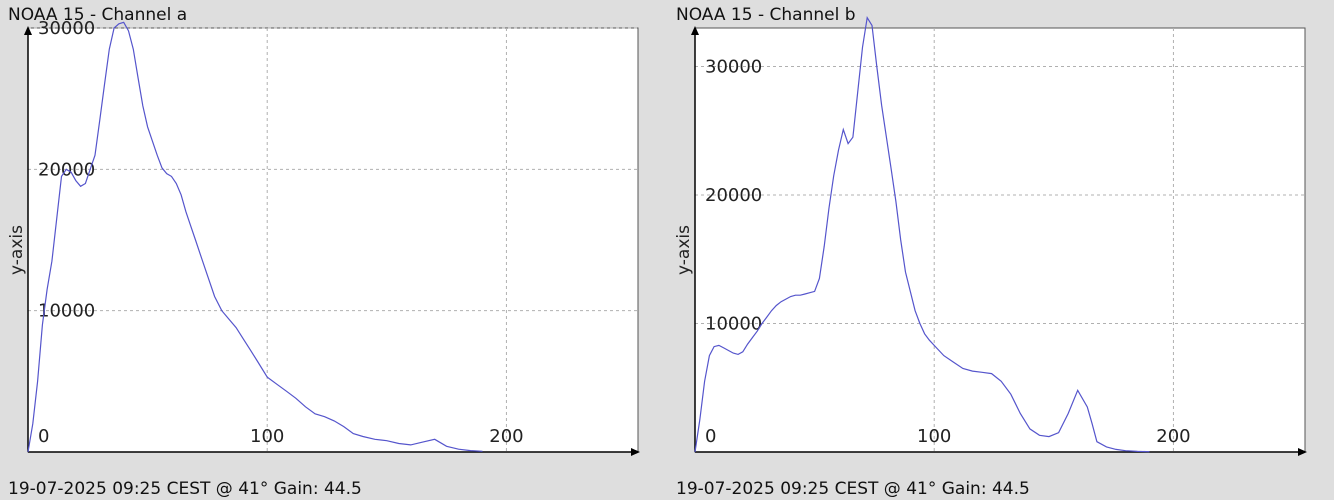  I want to click on chart-2-title: NOAA 15 - Channel b, so click(766, 15).